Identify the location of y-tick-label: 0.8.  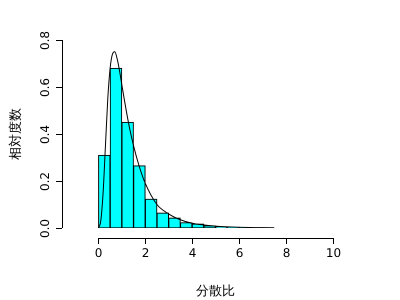
(45, 40).